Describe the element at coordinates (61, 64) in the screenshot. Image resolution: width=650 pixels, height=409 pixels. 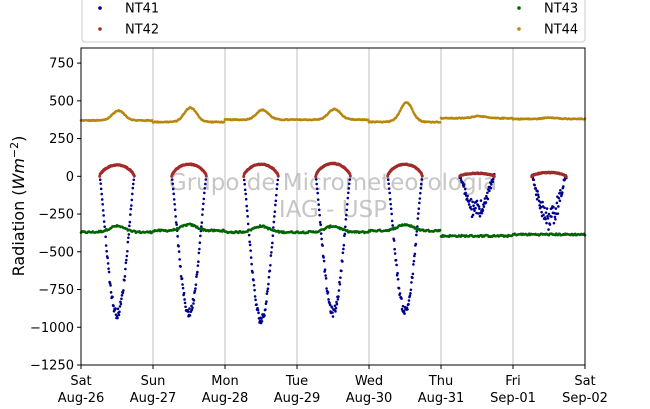
I see `y-tick-label: 750` at that location.